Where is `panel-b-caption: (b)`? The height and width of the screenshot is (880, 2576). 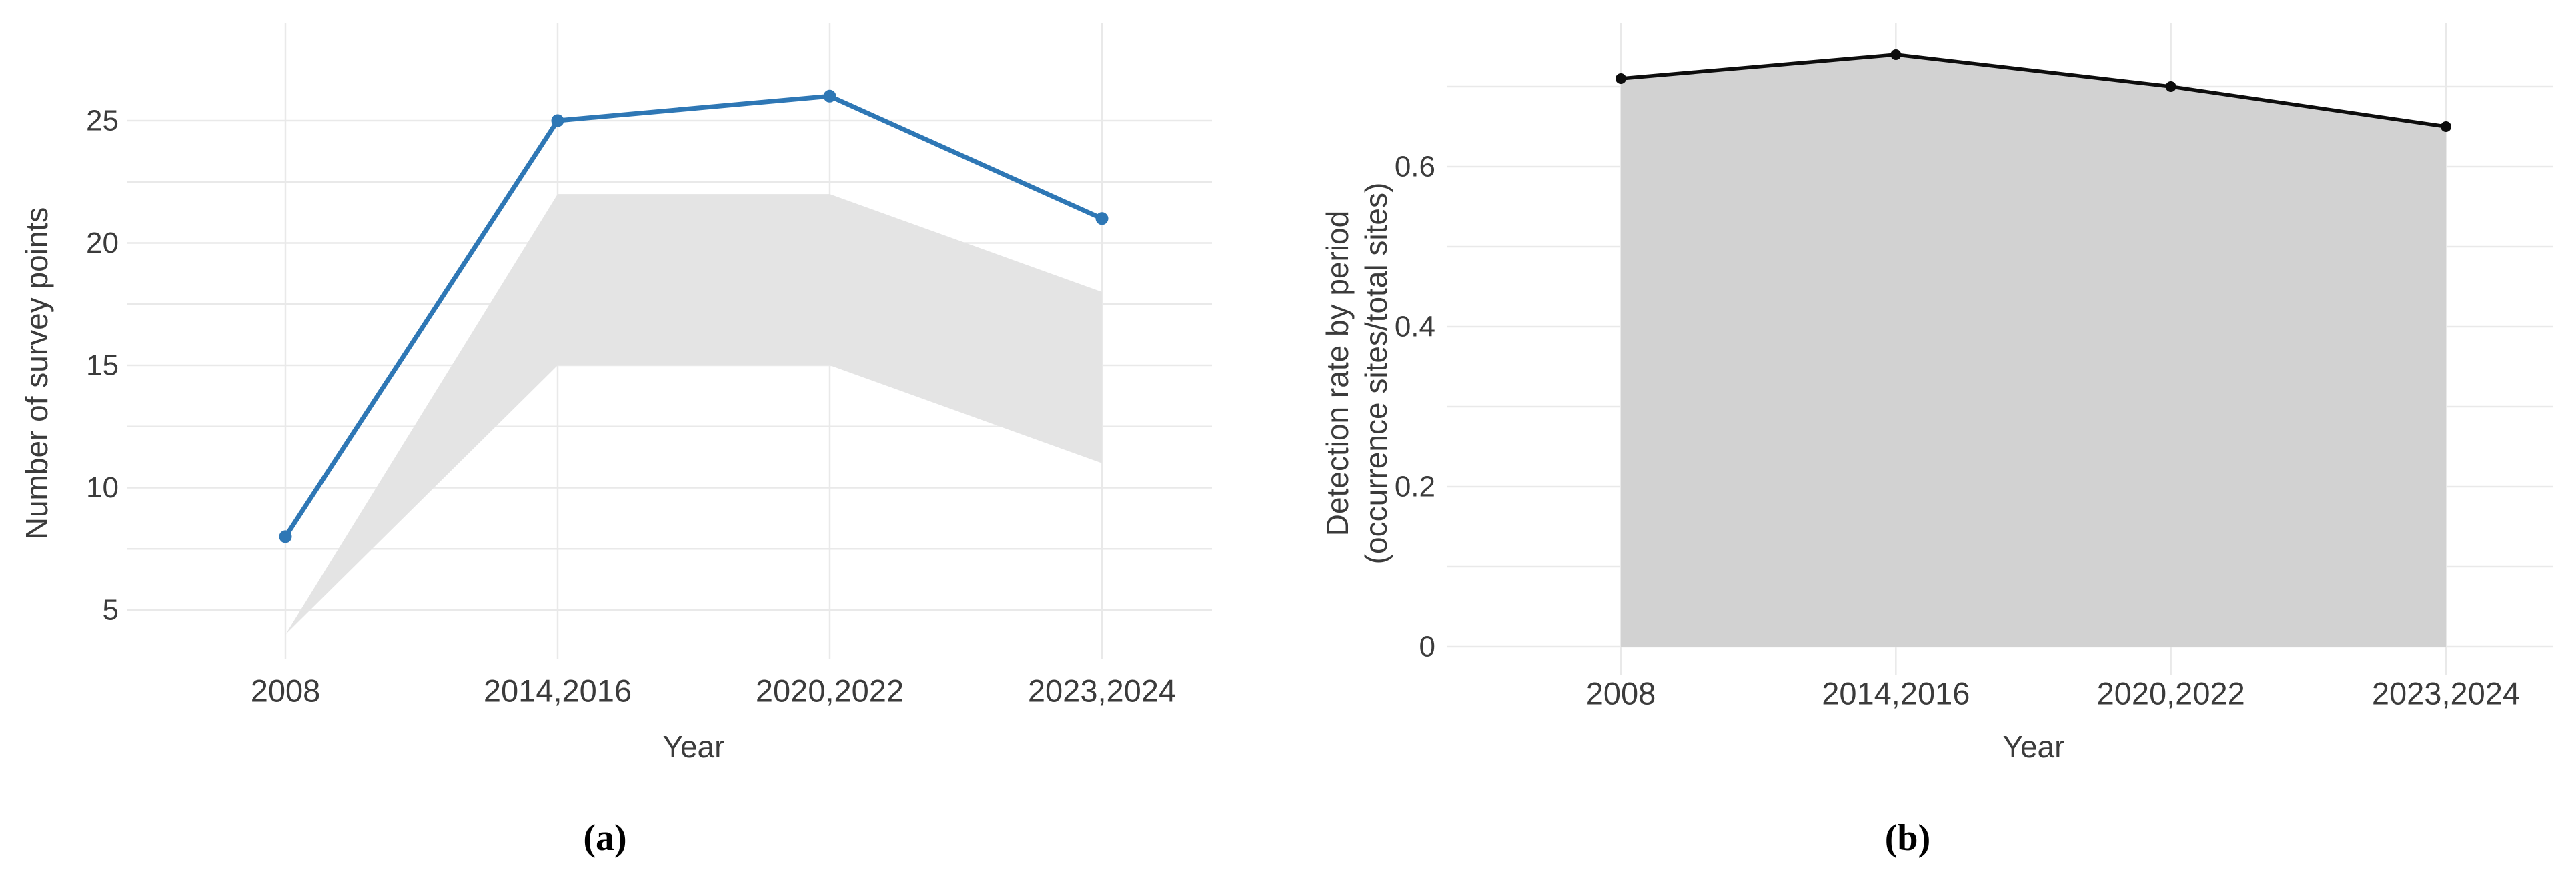
panel-b-caption: (b) is located at coordinates (1908, 838).